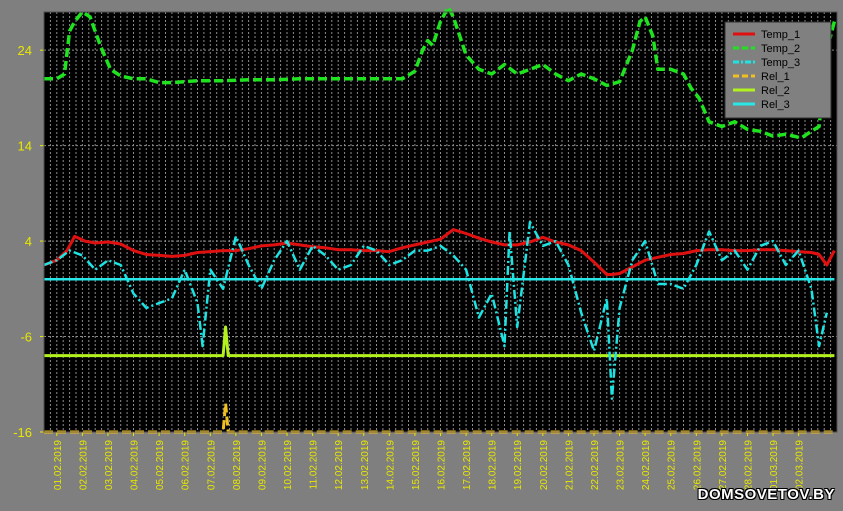 The height and width of the screenshot is (511, 843). Describe the element at coordinates (314, 465) in the screenshot. I see `x-tick-label: 11.02.2019` at that location.